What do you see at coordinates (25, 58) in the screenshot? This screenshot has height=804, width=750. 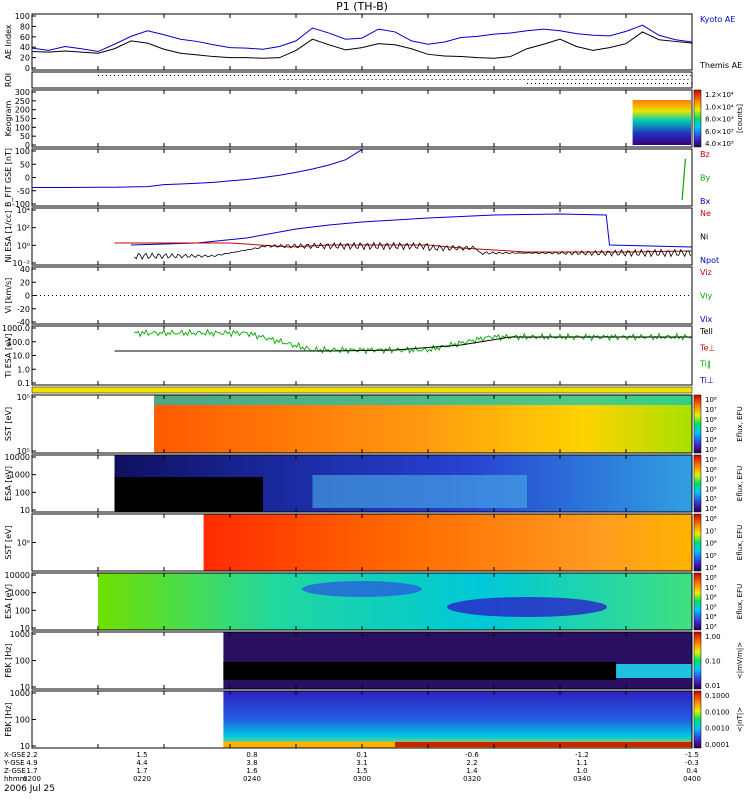 I see `ae-tick-label: 20` at bounding box center [25, 58].